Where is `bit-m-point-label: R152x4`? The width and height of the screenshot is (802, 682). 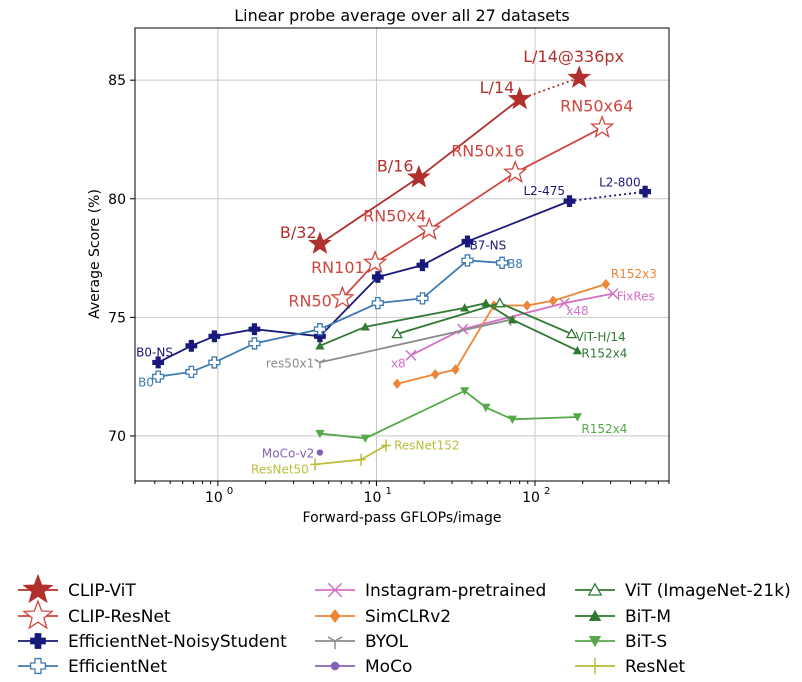
bit-m-point-label: R152x4 is located at coordinates (604, 354).